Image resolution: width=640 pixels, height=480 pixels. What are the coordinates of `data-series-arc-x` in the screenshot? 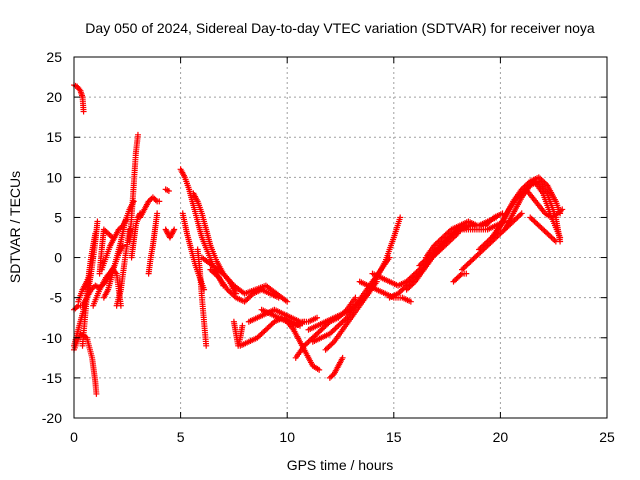 It's located at (244, 285).